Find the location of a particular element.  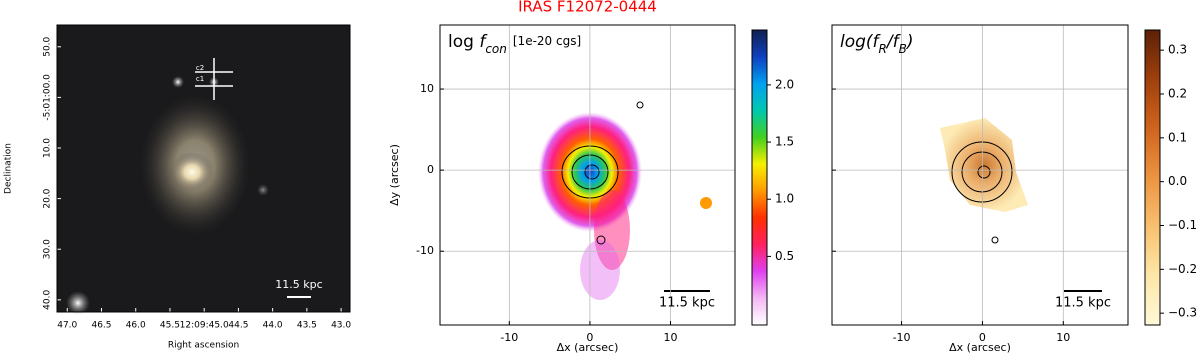

x-tick-label: 43.5 is located at coordinates (307, 326).